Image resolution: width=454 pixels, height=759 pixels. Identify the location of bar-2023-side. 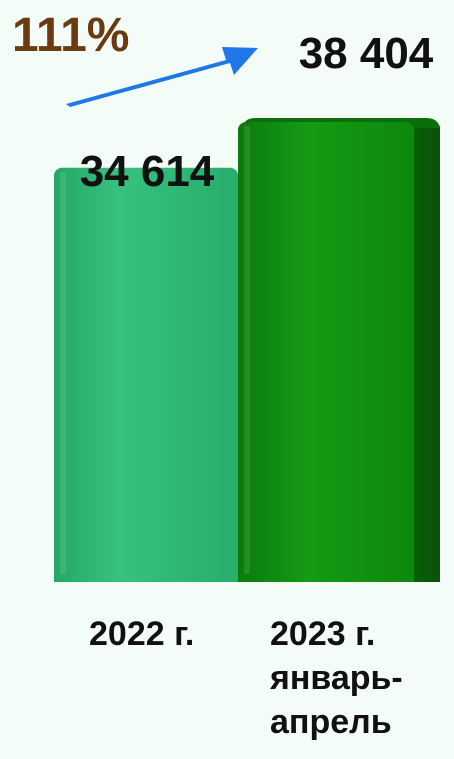
(427, 354).